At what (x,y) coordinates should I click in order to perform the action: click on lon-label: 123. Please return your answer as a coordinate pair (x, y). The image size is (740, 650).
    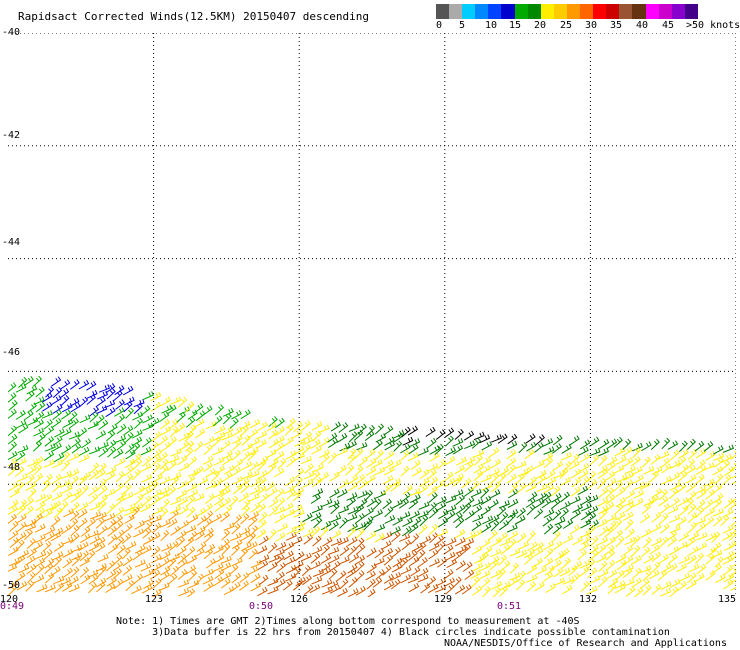
    Looking at the image, I should click on (154, 599).